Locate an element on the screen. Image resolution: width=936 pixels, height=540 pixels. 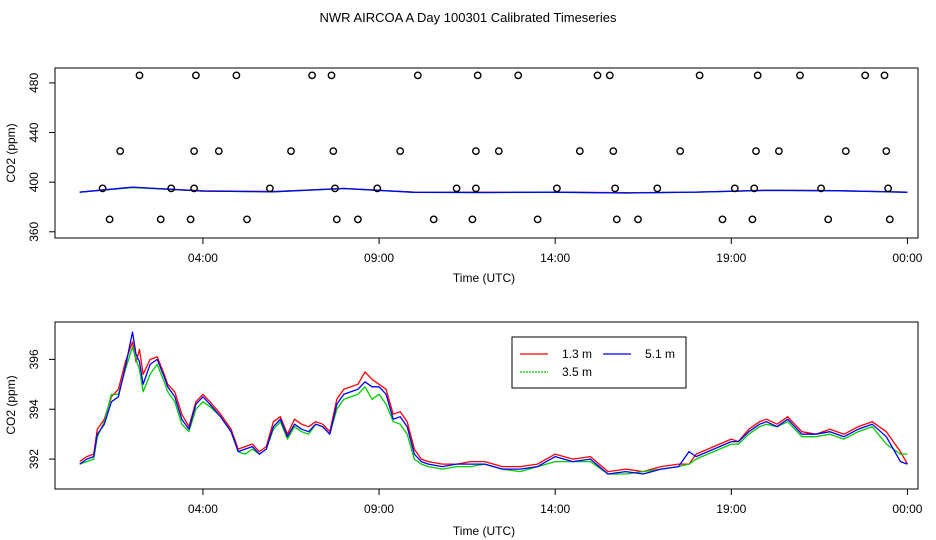
bottom-y-tick-label: 394 is located at coordinates (34, 409).